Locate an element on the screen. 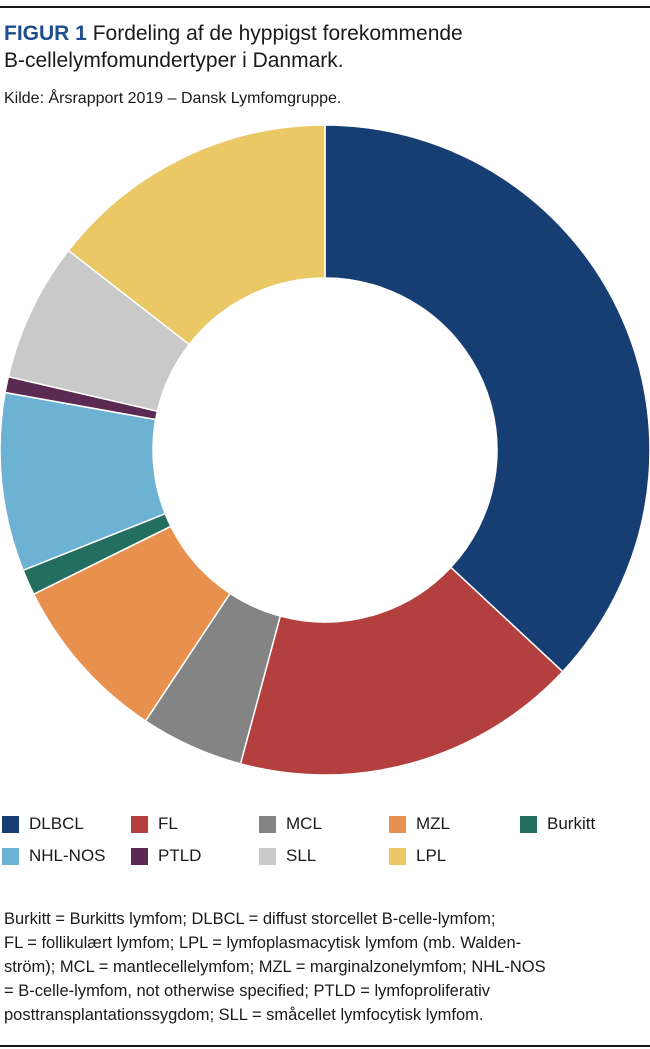 The height and width of the screenshot is (1049, 650). donut-slice-lpl is located at coordinates (196, 235).